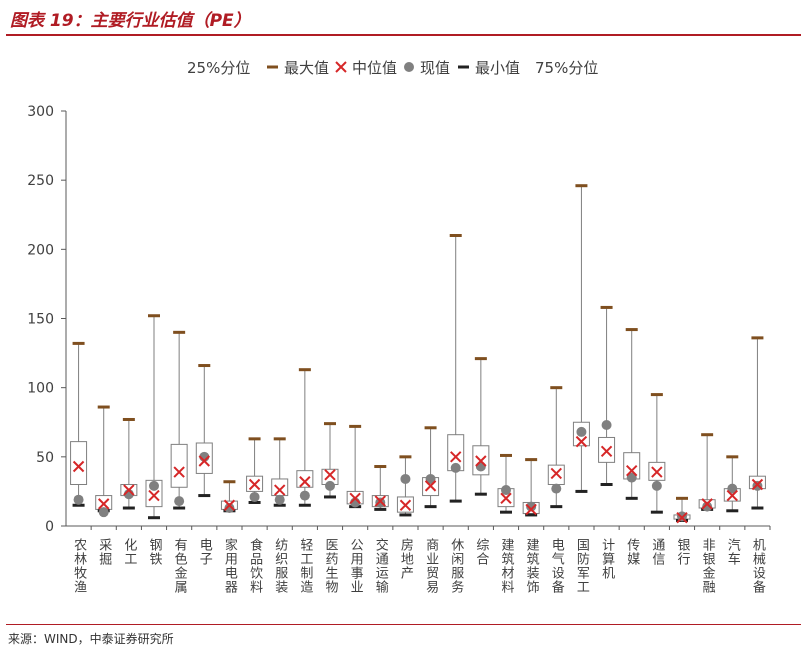 This screenshot has height=649, width=807. Describe the element at coordinates (129, 552) in the screenshot. I see `x-category-label: 化工` at that location.